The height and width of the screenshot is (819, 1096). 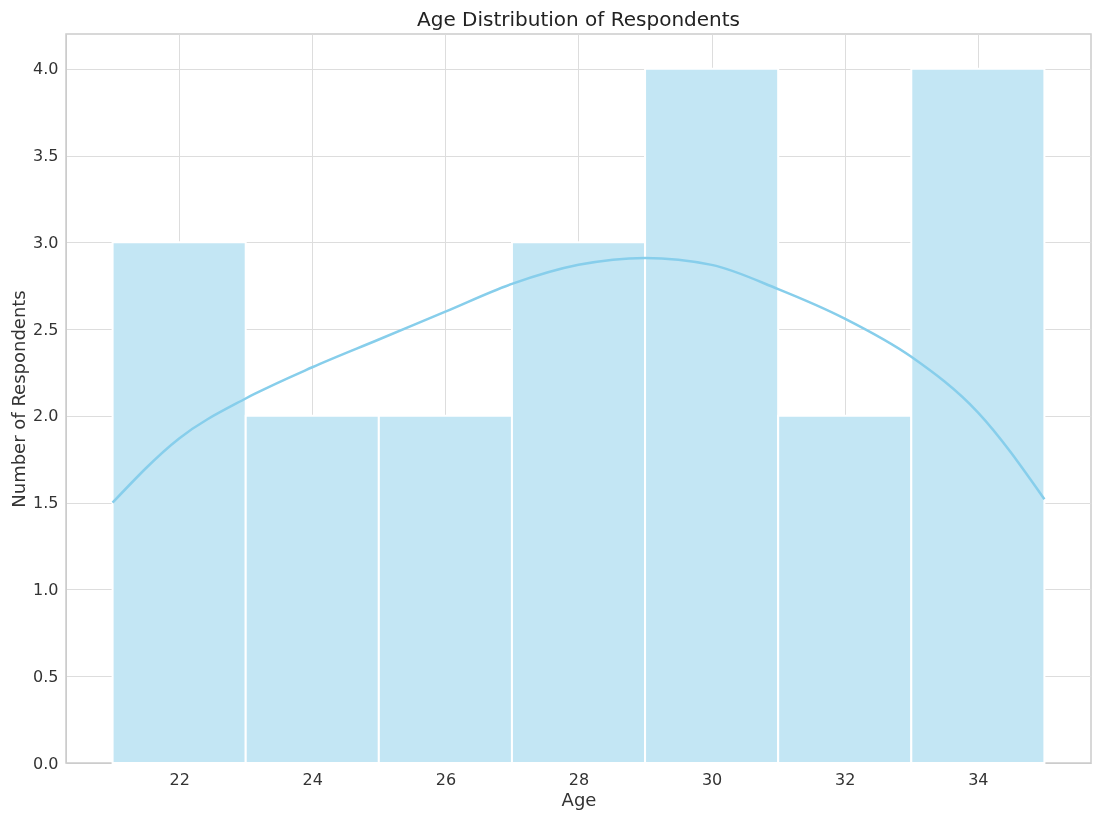 I want to click on y-tick-label: 2.5, so click(x=46, y=329).